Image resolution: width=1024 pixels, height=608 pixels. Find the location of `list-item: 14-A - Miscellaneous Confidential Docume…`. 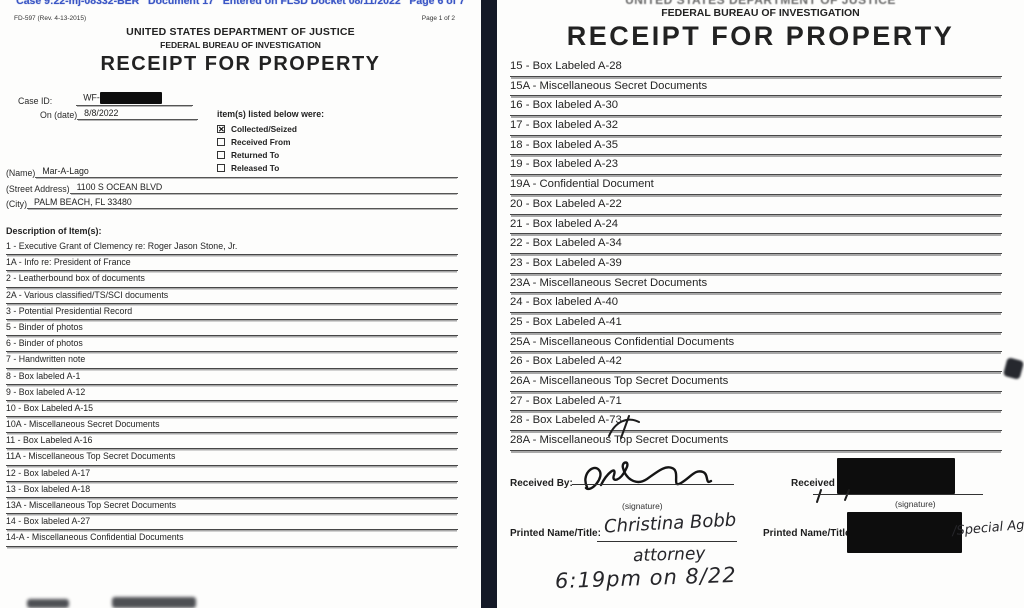

list-item: 14-A - Miscellaneous Confidential Docume… is located at coordinates (232, 538).